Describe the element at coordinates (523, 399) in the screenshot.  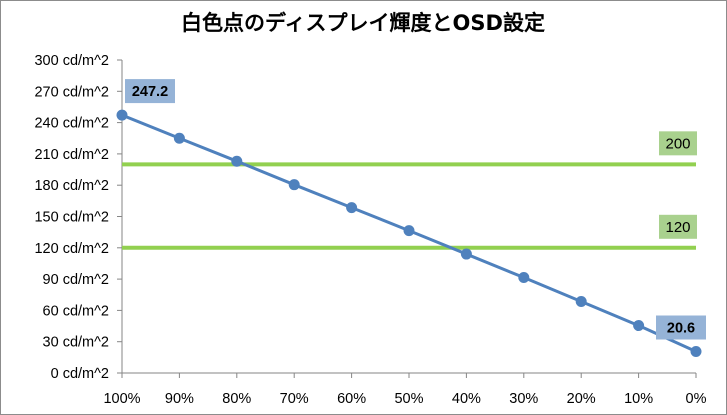
I see `x-tick-label: 30%` at that location.